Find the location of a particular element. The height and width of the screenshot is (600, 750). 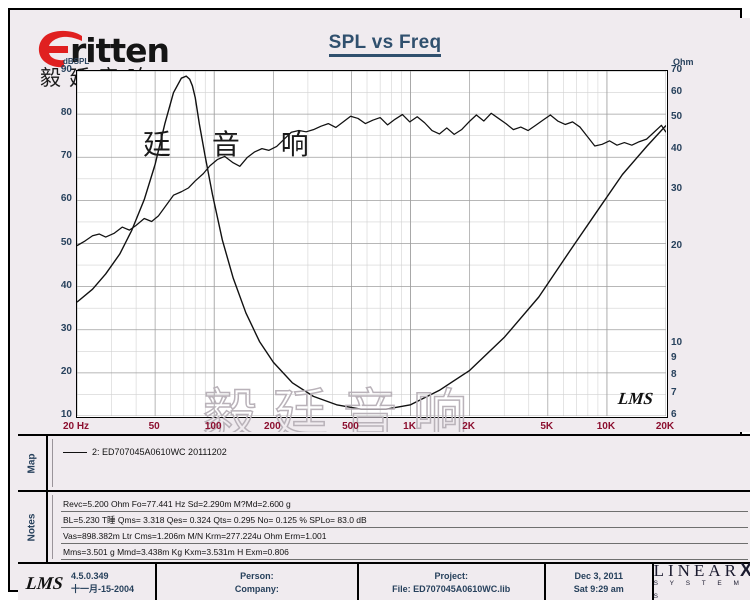

app-build-date: 十一月-15-2004 is located at coordinates (103, 589).